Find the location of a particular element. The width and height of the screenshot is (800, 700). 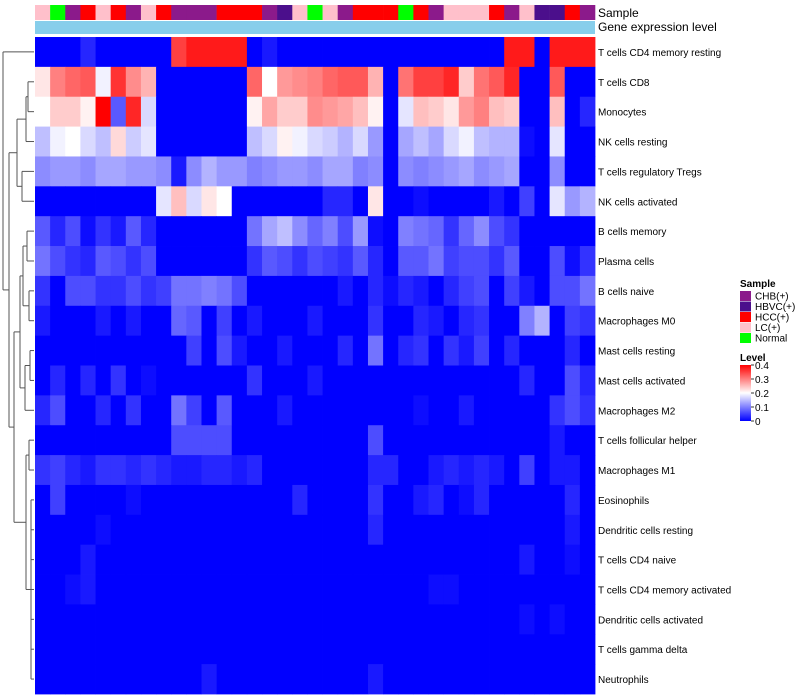

row-label: T cells gamma delta is located at coordinates (643, 650).